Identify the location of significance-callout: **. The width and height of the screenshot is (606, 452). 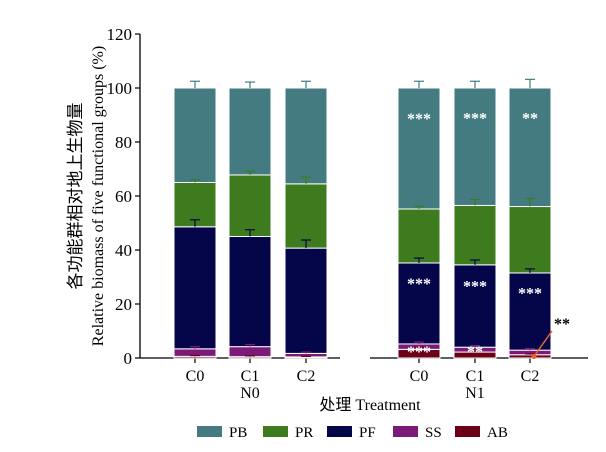
(562, 324).